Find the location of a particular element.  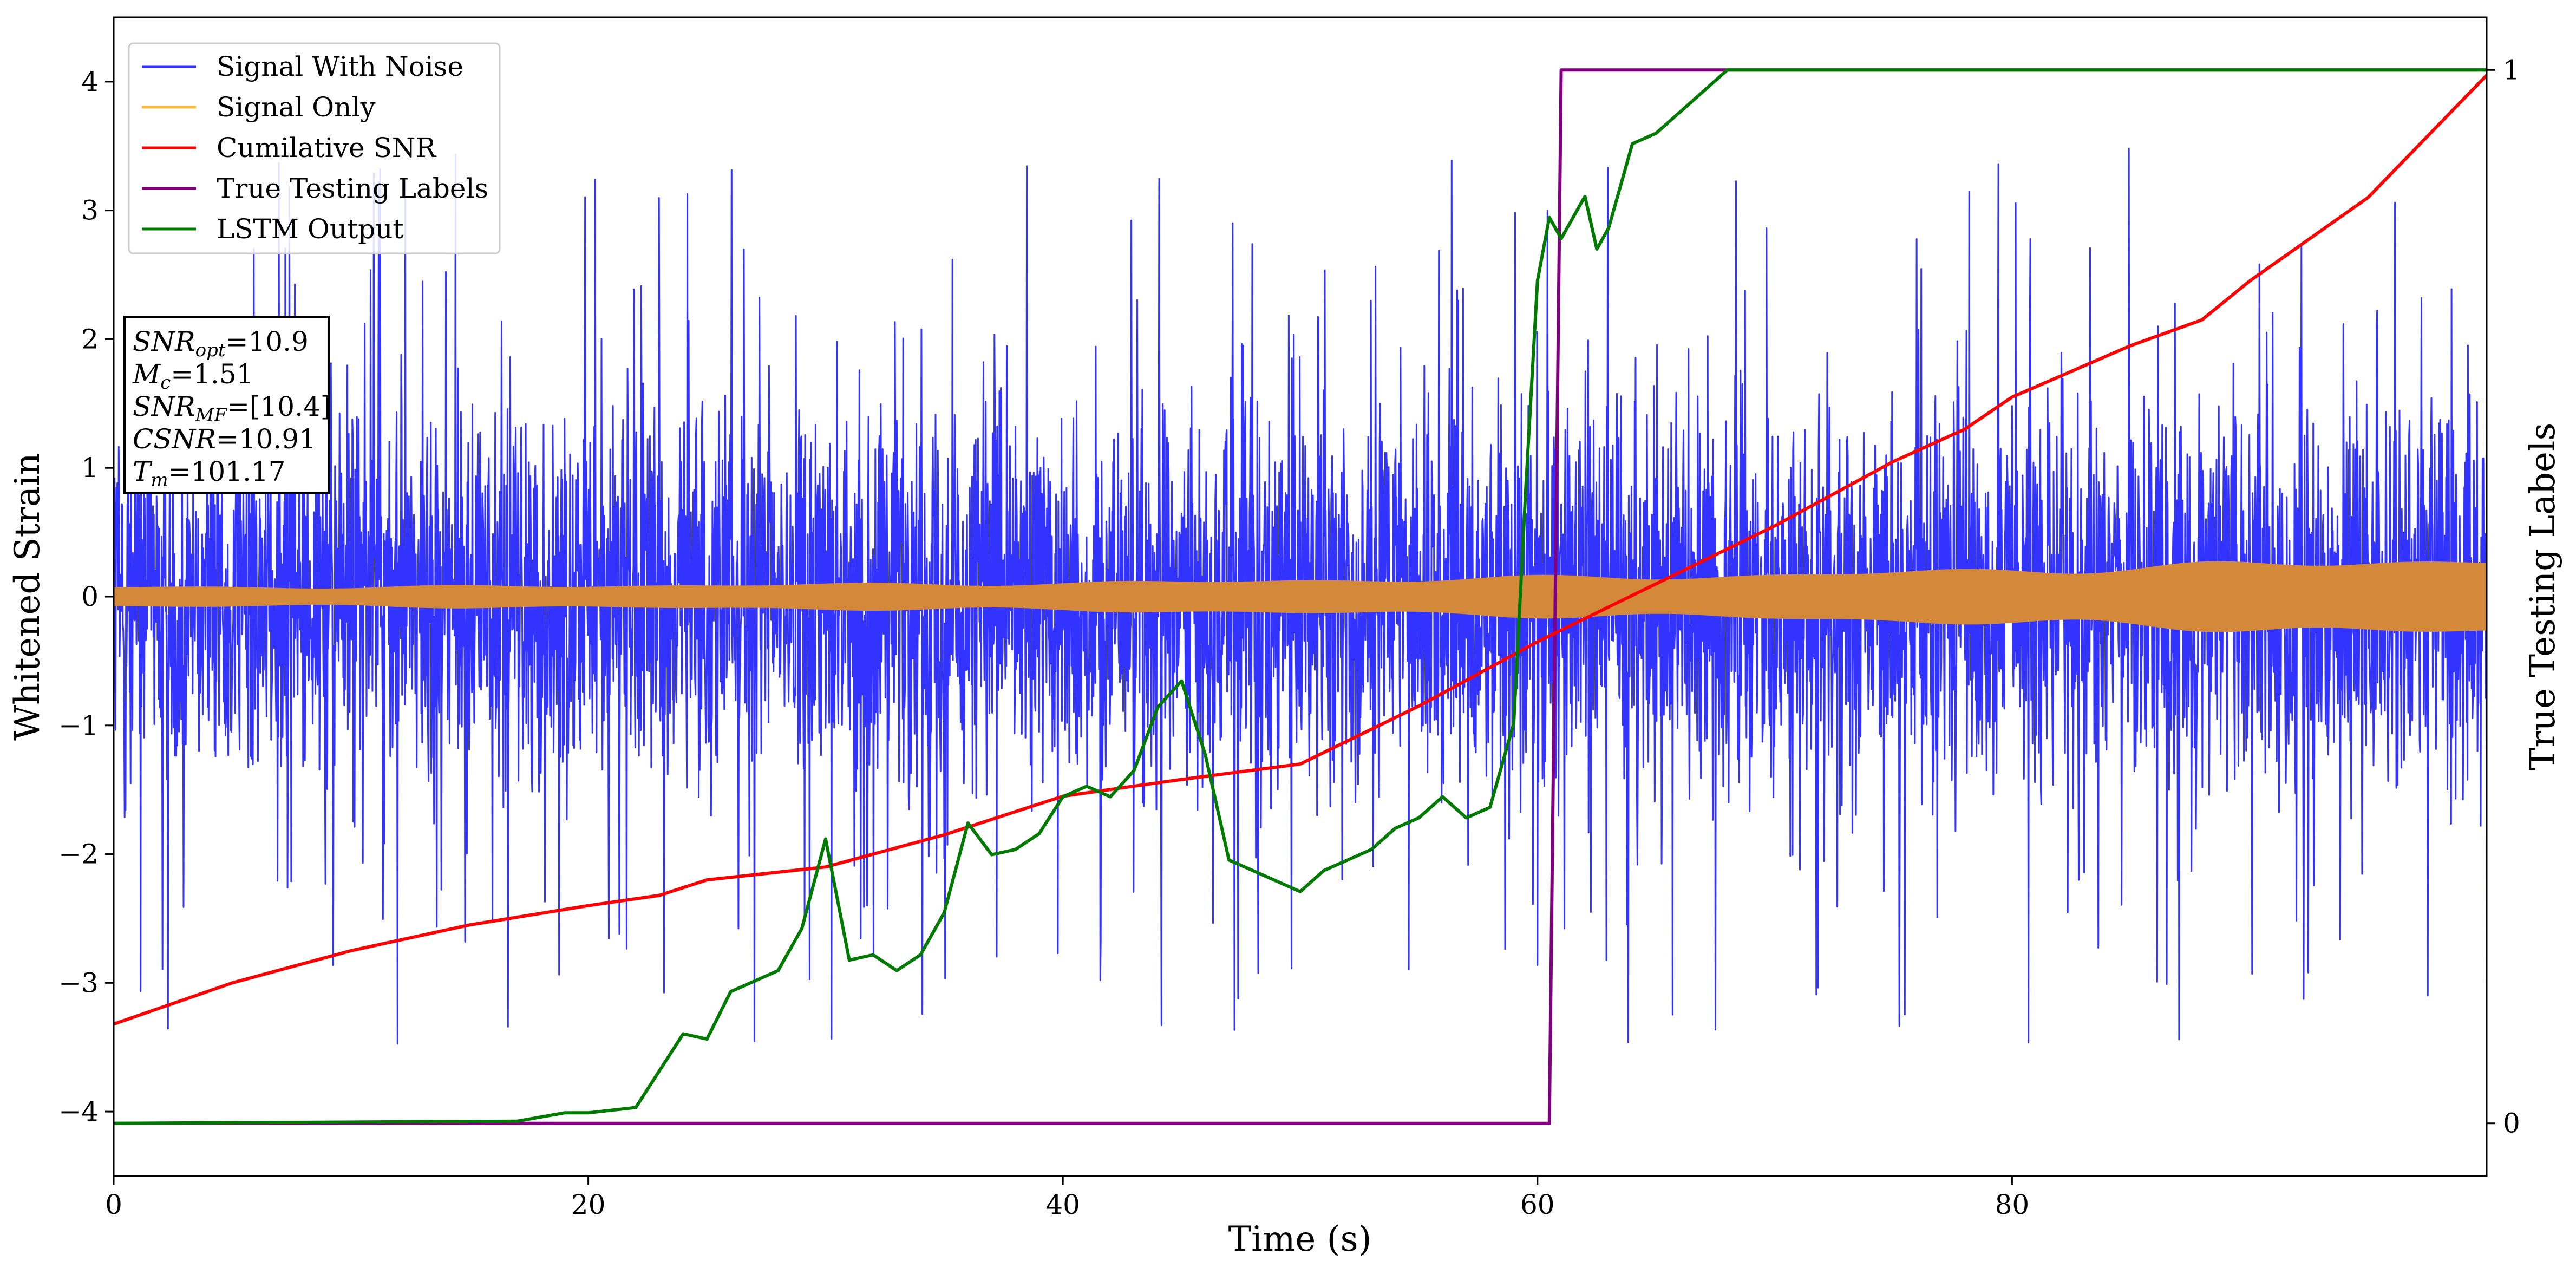

info-snr-mf: SNRMF=[10.4] is located at coordinates (232, 408).